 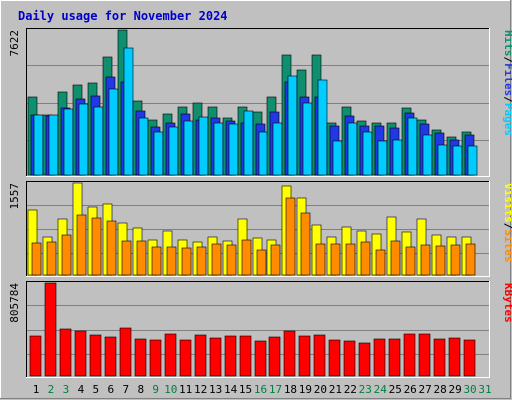 What do you see at coordinates (111, 389) in the screenshot?
I see `day-label-6: 6` at bounding box center [111, 389].